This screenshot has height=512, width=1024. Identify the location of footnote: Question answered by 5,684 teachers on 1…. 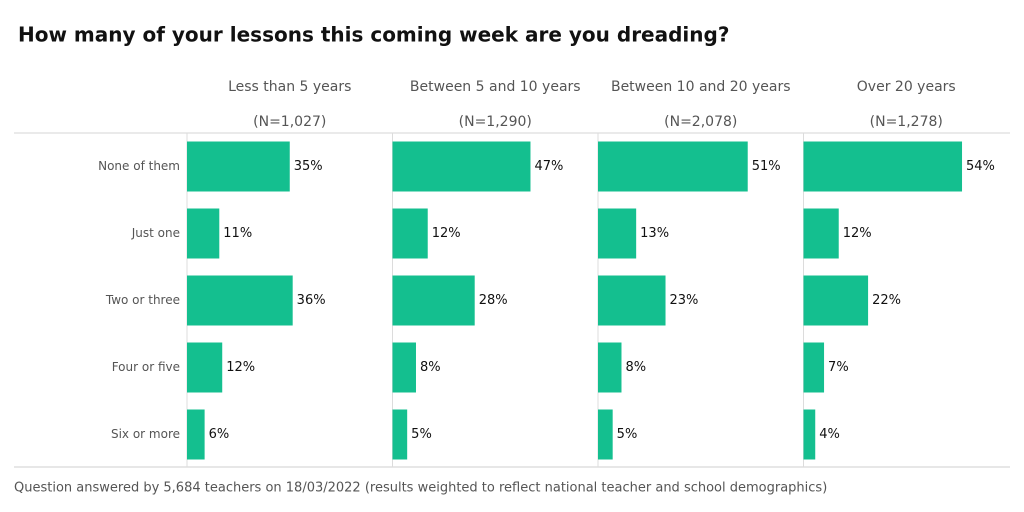
(420, 488).